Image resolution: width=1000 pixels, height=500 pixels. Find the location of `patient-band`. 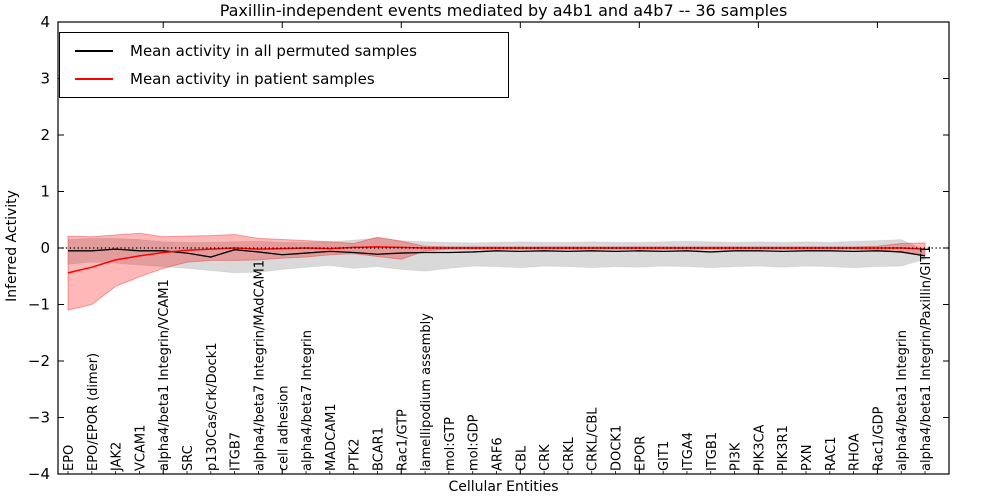

patient-band is located at coordinates (496, 271).